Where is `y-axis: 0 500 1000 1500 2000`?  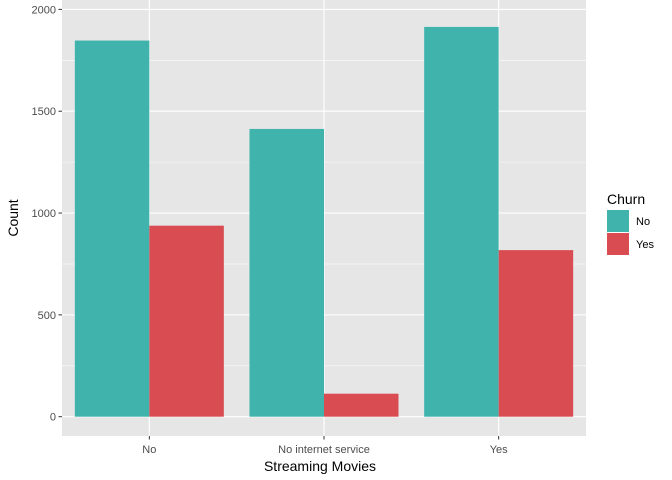
y-axis: 0 500 1000 1500 2000 is located at coordinates (47, 214).